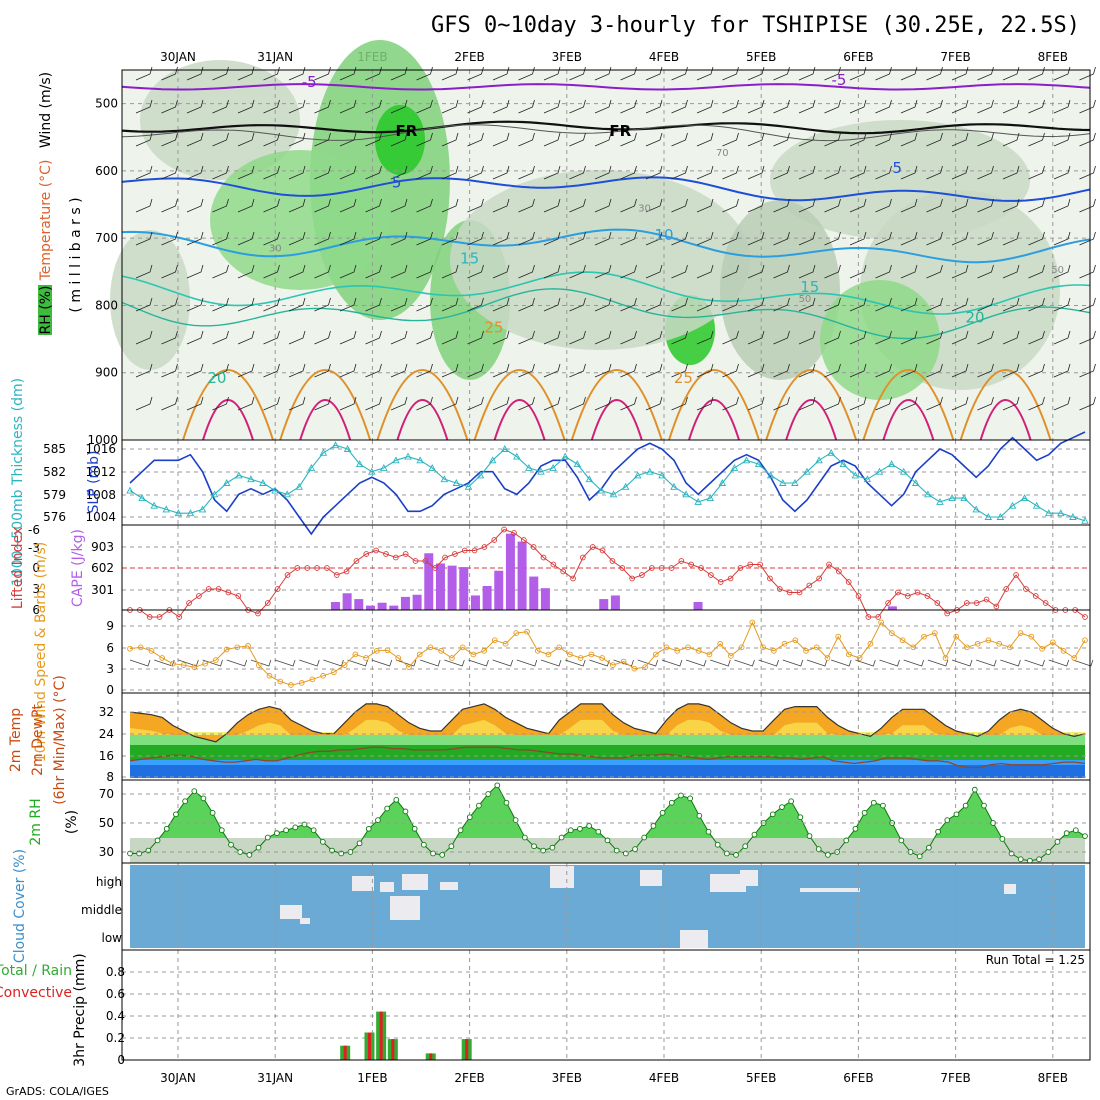 The height and width of the screenshot is (1100, 1100). Describe the element at coordinates (749, 878) in the screenshot. I see `cloud-patch` at that location.